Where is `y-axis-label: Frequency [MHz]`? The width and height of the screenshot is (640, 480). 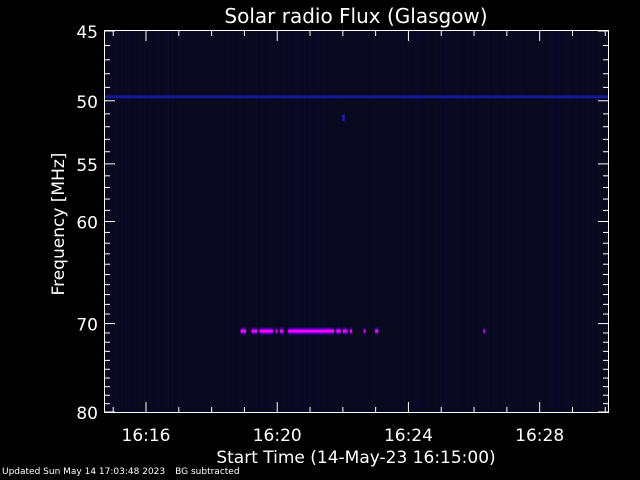 y-axis-label: Frequency [MHz] is located at coordinates (59, 224).